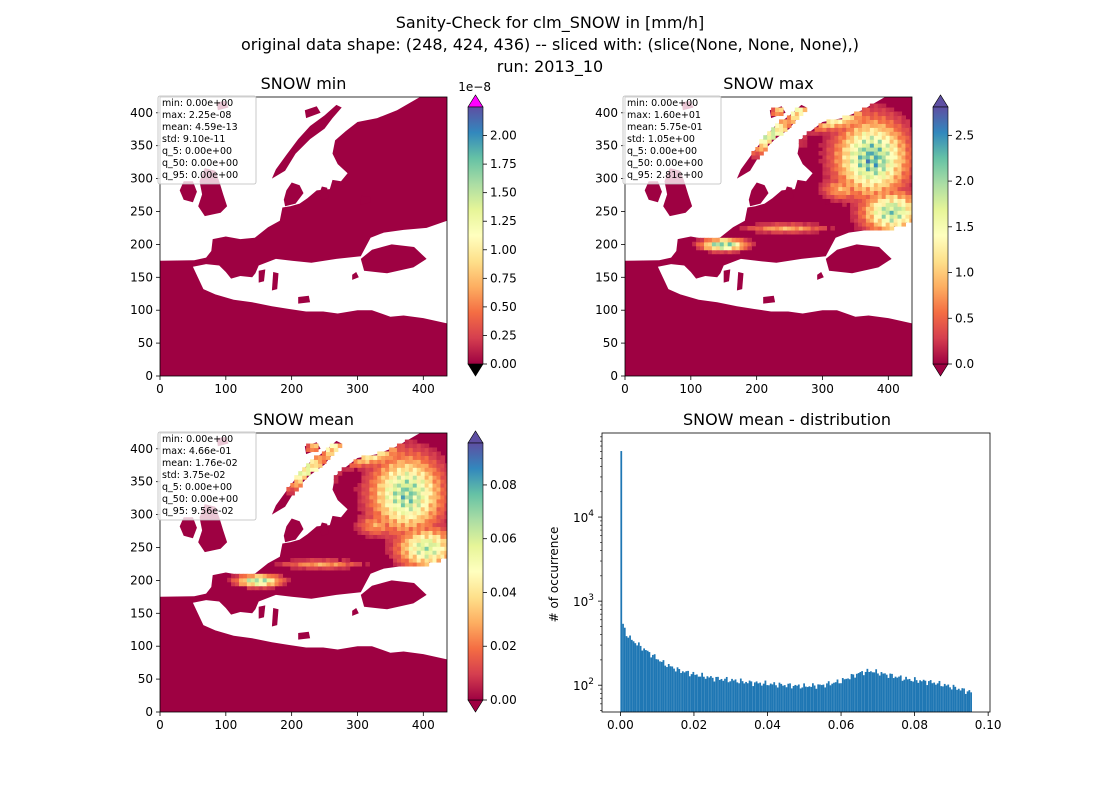  I want to click on stats-line: max: 4.66e-01, so click(196, 451).